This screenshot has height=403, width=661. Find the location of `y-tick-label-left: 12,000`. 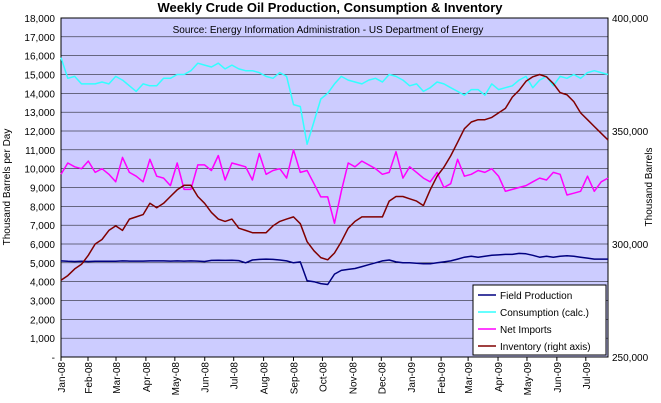

y-tick-label-left: 12,000 is located at coordinates (39, 132).